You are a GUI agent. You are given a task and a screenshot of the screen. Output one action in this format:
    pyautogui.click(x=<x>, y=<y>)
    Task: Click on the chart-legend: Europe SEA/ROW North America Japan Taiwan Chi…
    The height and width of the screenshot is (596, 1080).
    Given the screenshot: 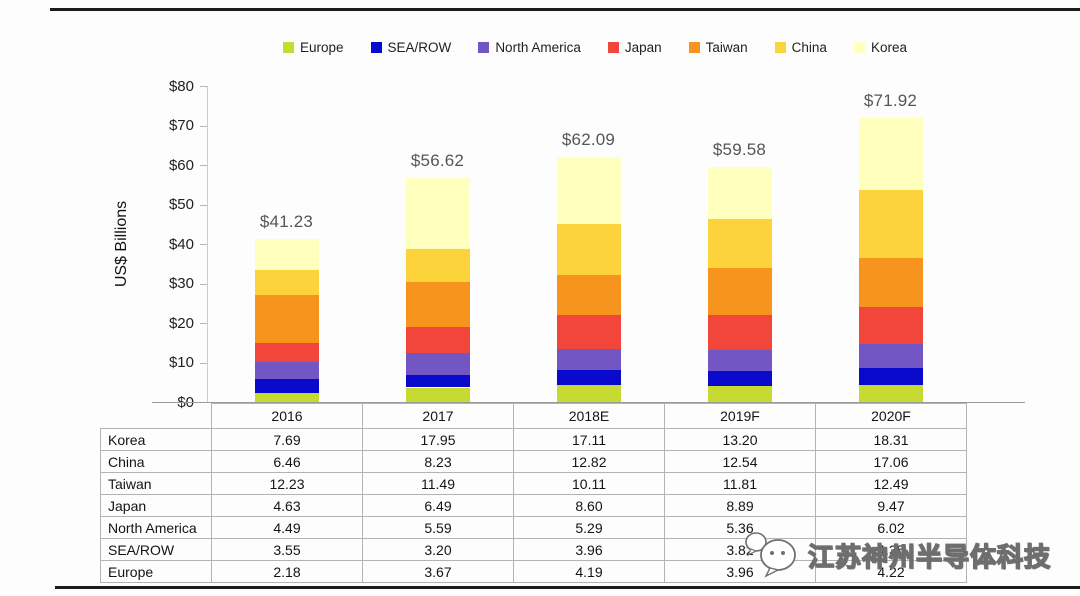 What is the action you would take?
    pyautogui.click(x=595, y=47)
    